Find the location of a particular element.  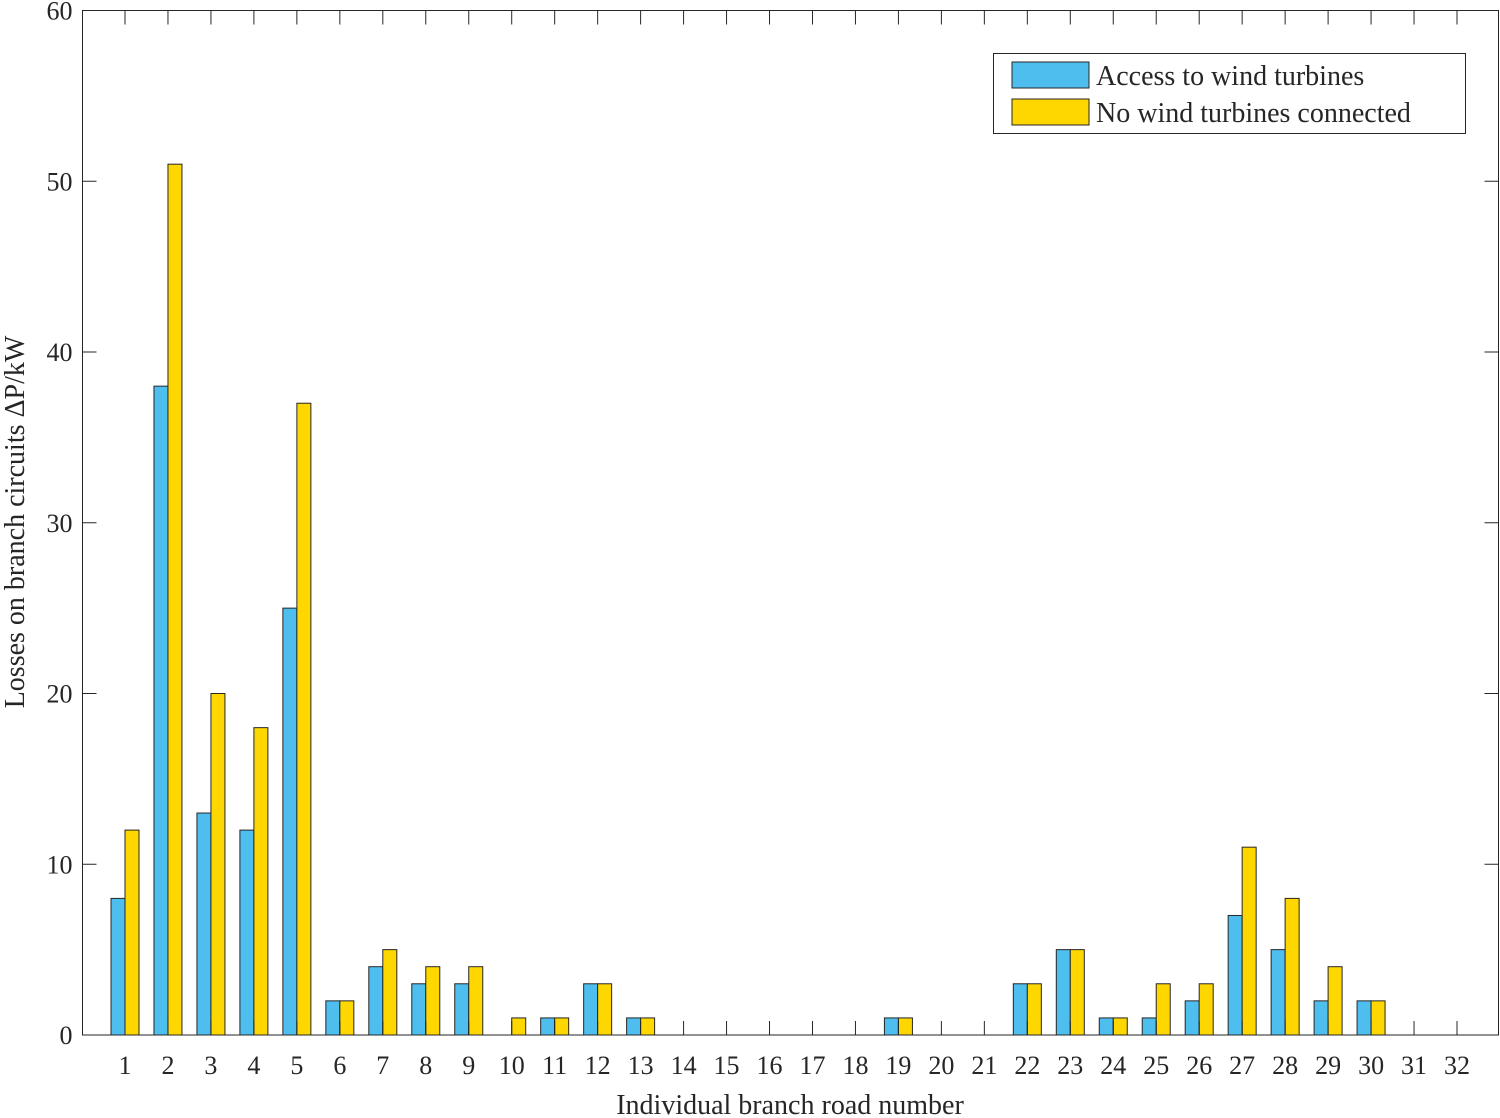

x-tick-label: 17 is located at coordinates (812, 1065).